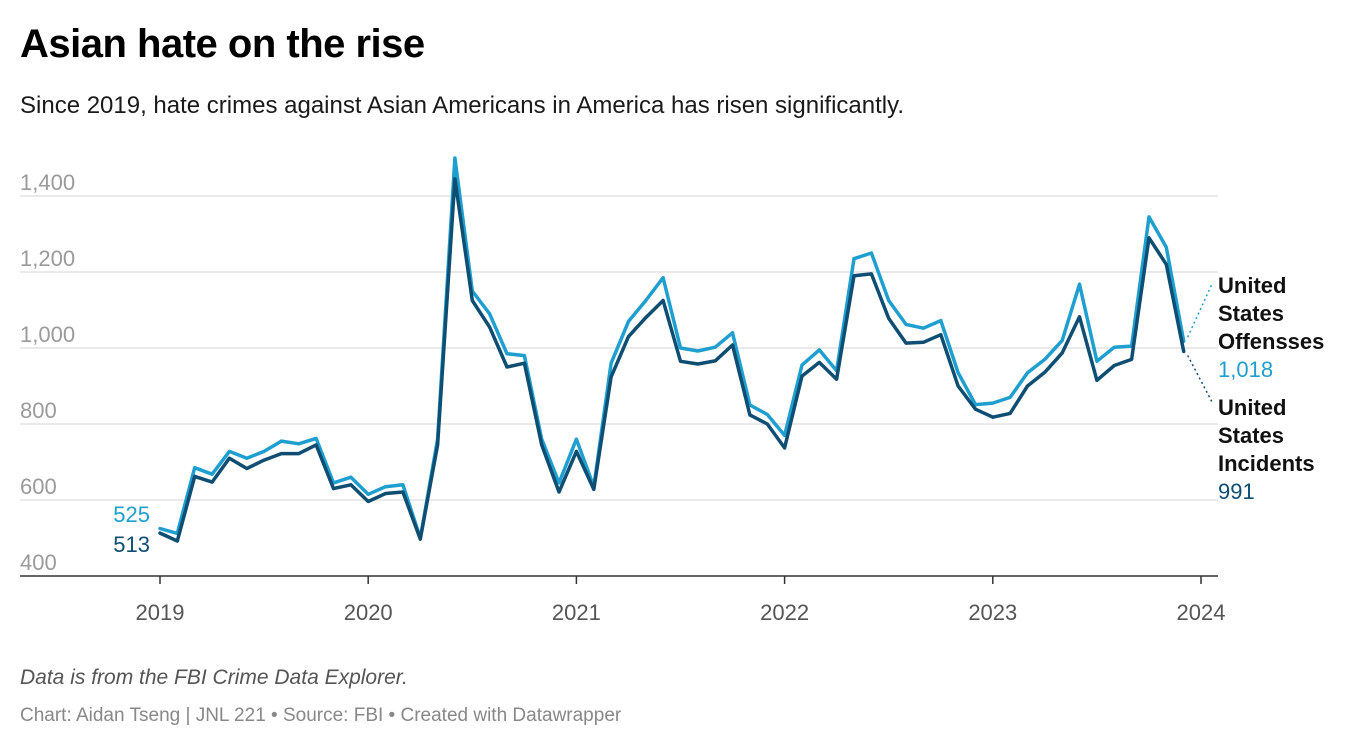  What do you see at coordinates (160, 612) in the screenshot?
I see `x-tick-label-2019: 2019` at bounding box center [160, 612].